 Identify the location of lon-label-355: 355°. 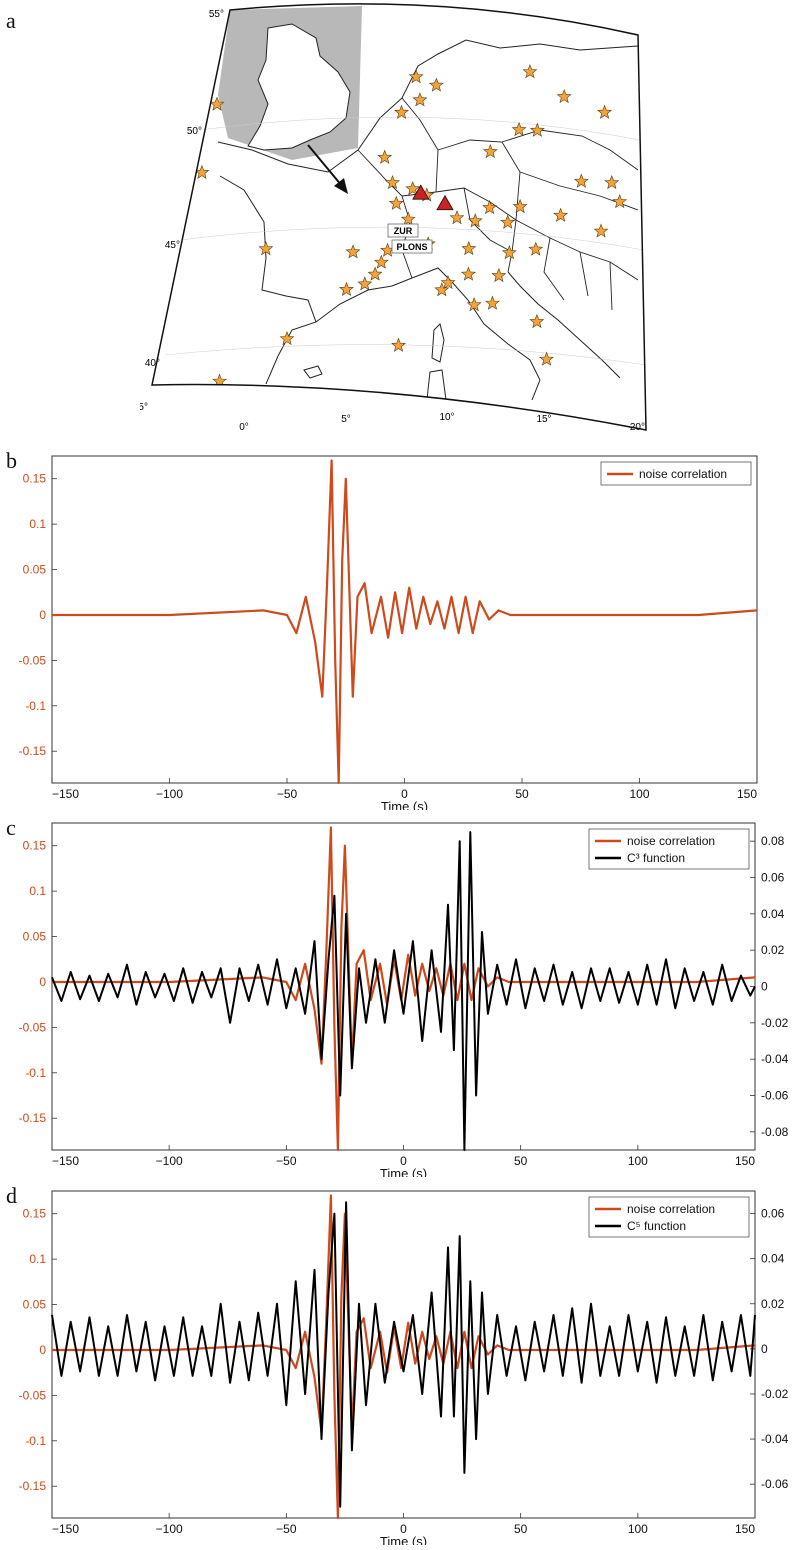
(144, 407).